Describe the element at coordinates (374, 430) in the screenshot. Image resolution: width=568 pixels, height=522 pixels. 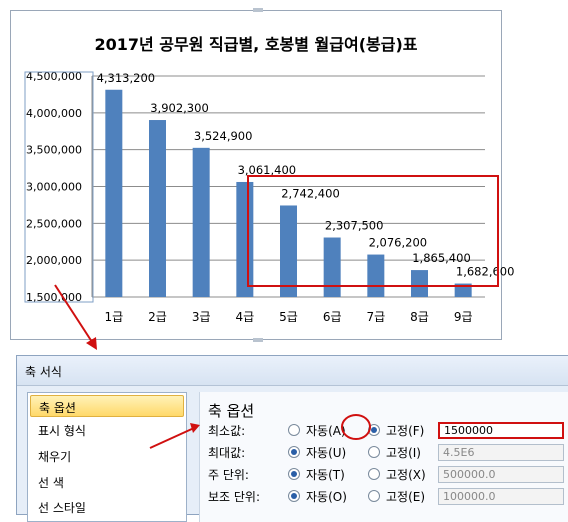
I see `min-fixed-radio` at that location.